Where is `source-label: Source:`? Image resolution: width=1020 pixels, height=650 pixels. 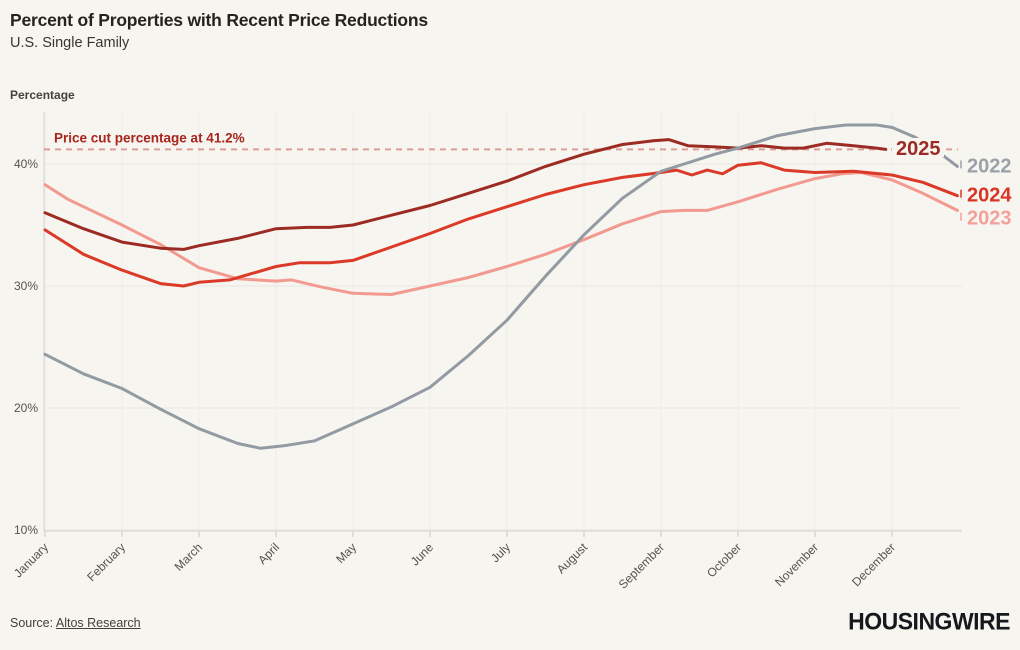 source-label: Source: is located at coordinates (33, 623).